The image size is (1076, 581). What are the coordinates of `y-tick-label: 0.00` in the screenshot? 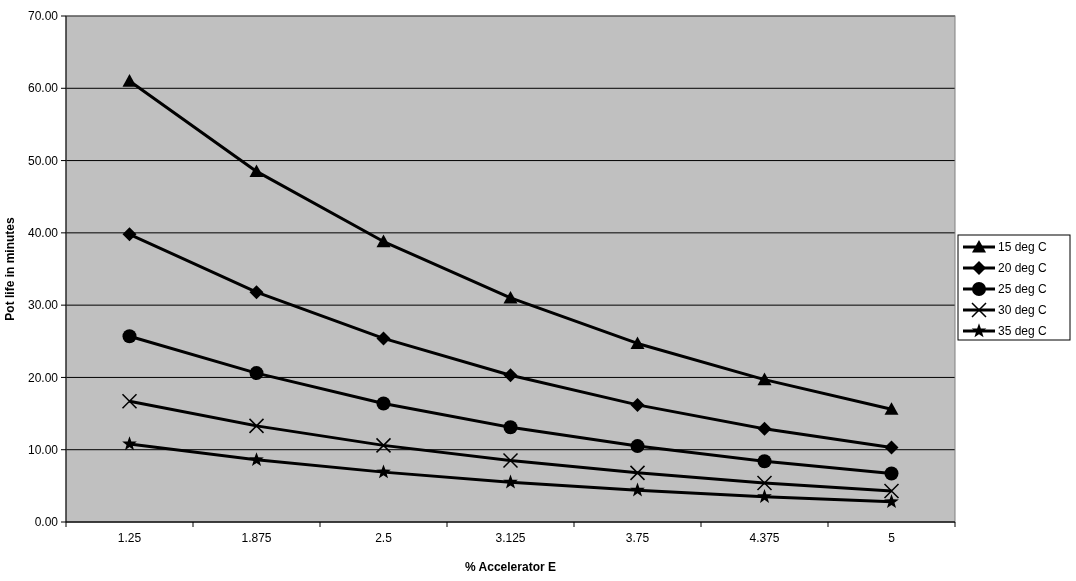 It's located at (46, 522).